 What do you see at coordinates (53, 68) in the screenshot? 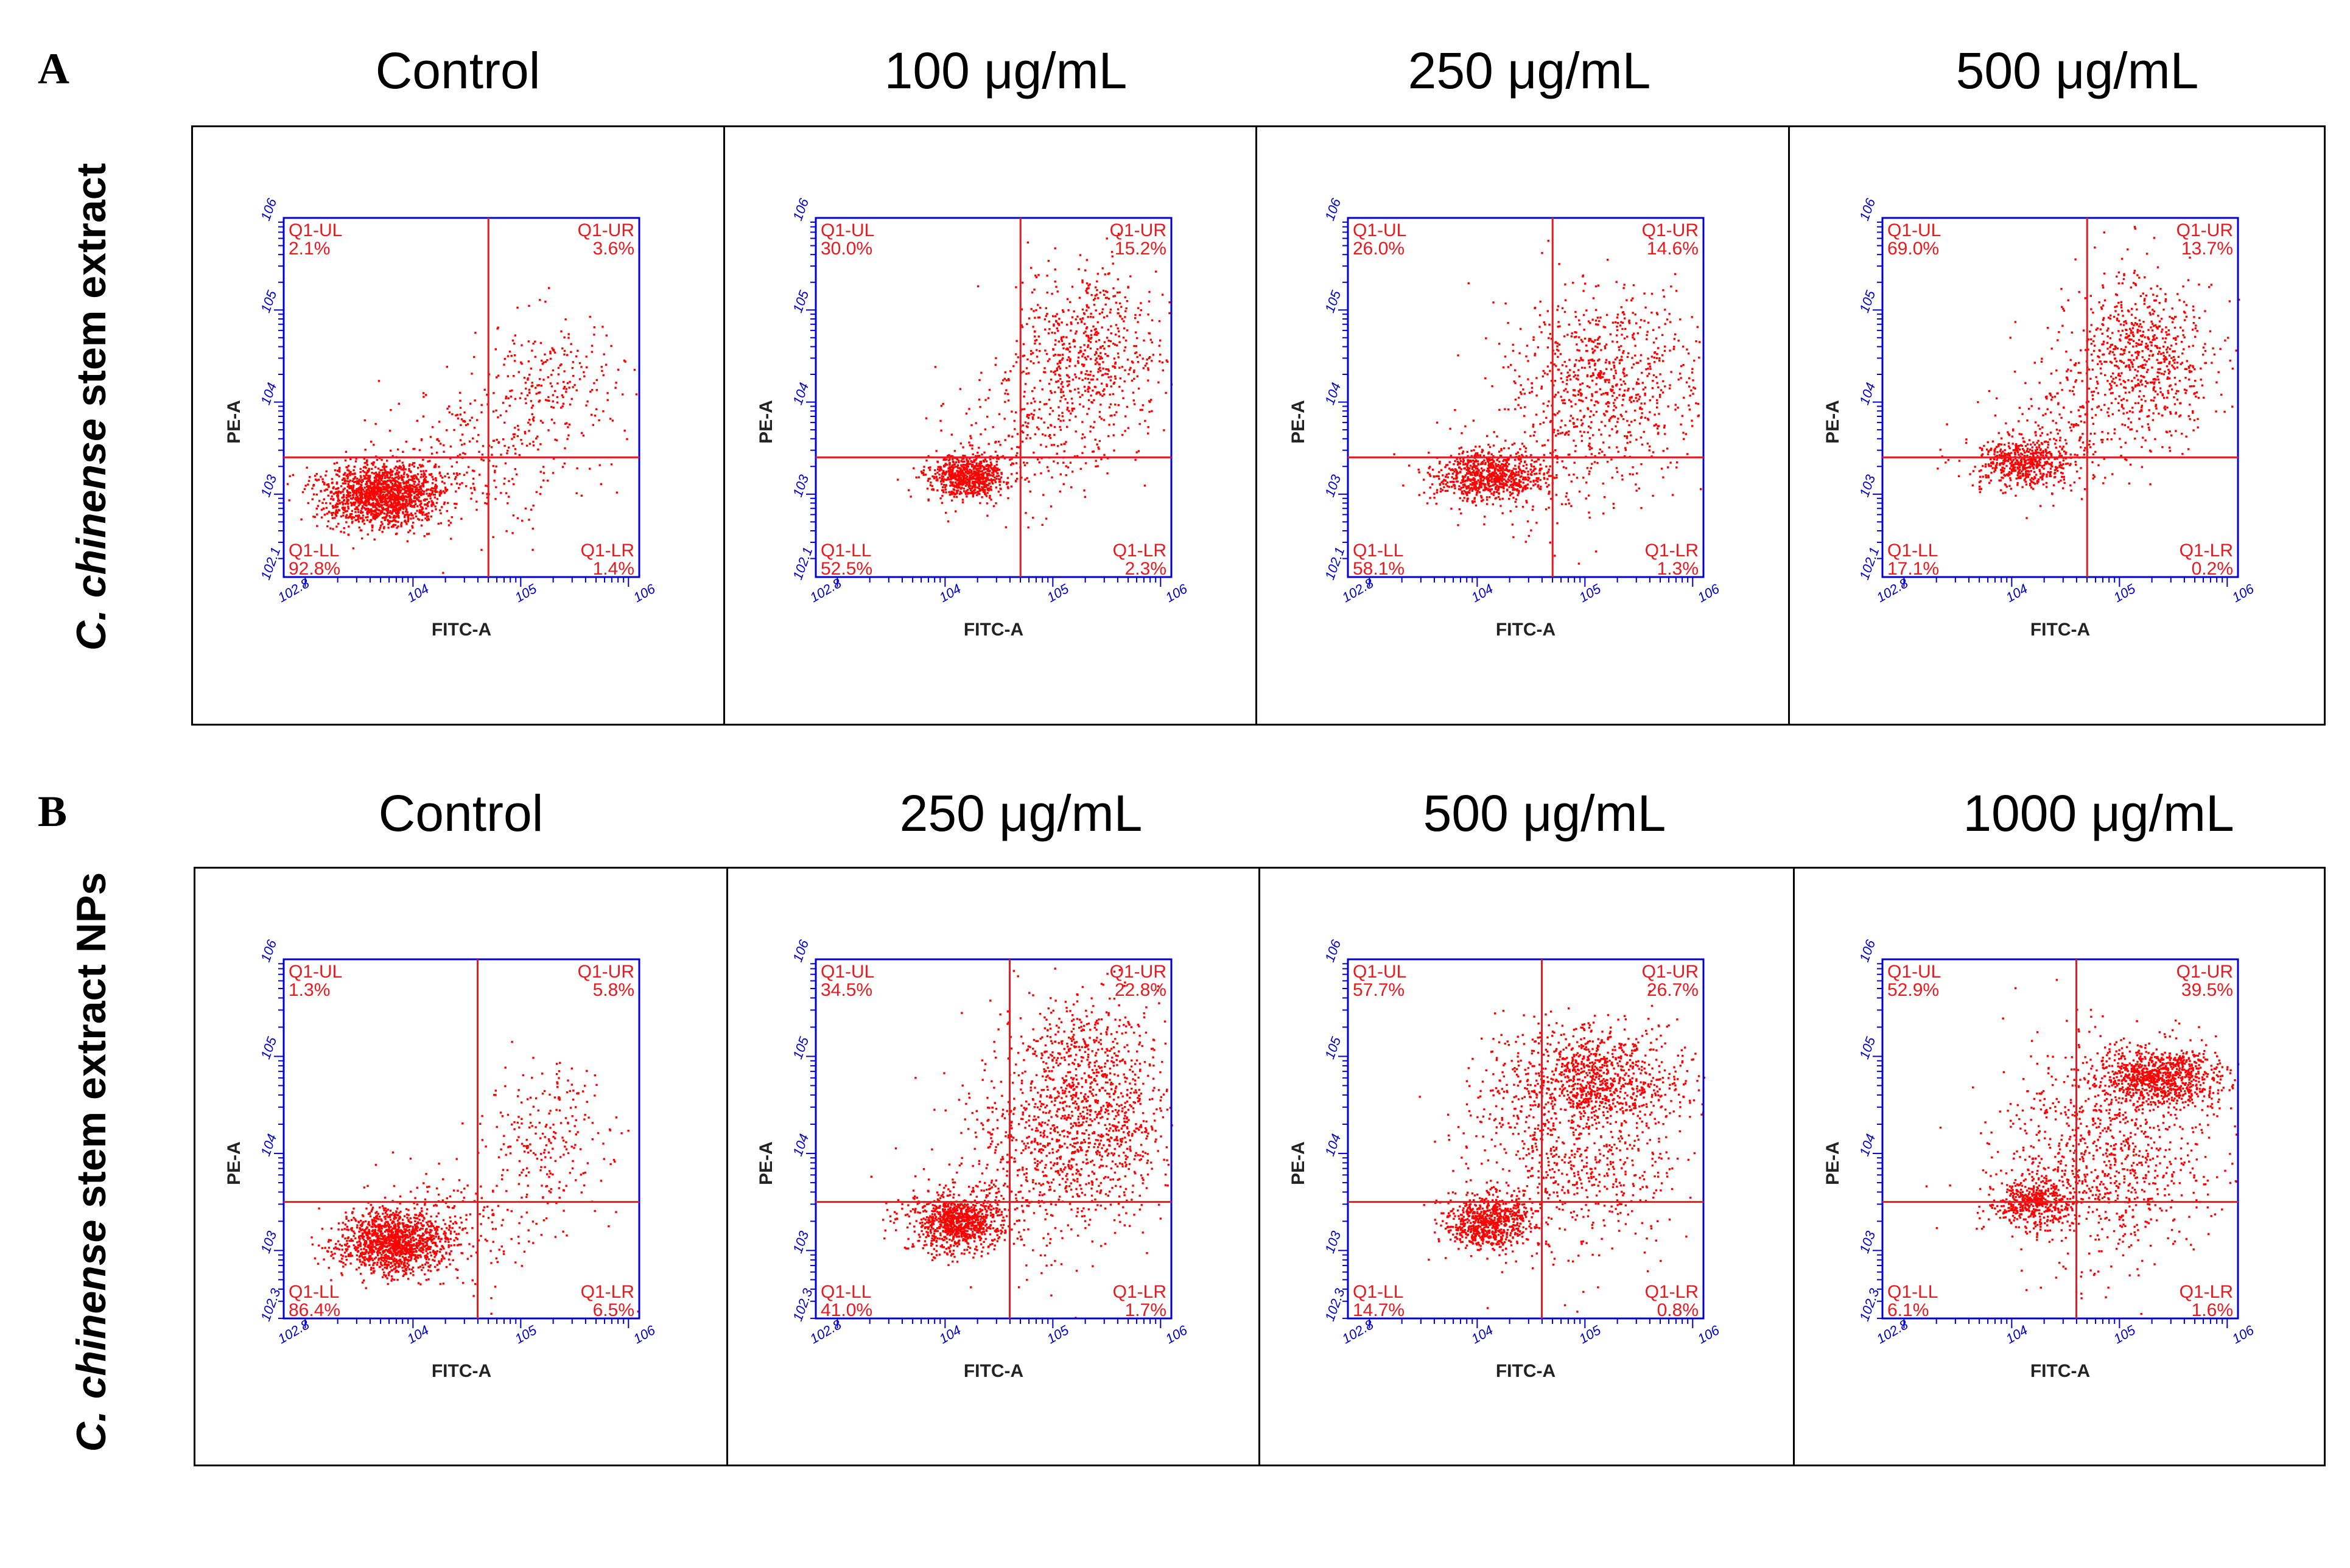
I see `panel-letter-a: A` at bounding box center [53, 68].